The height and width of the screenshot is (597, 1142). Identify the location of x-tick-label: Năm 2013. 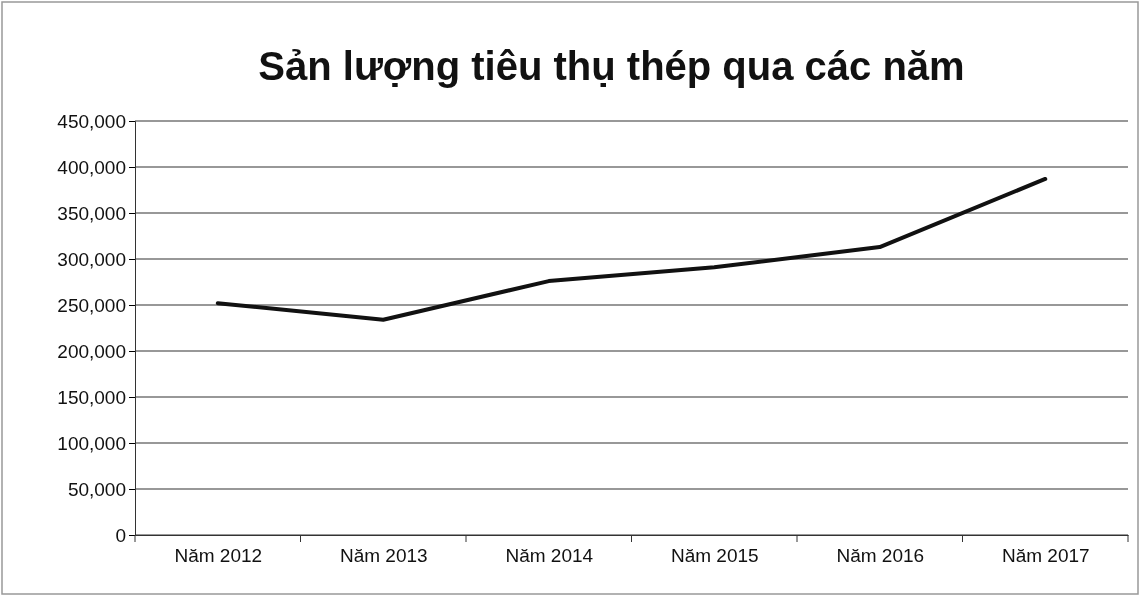
(383, 556).